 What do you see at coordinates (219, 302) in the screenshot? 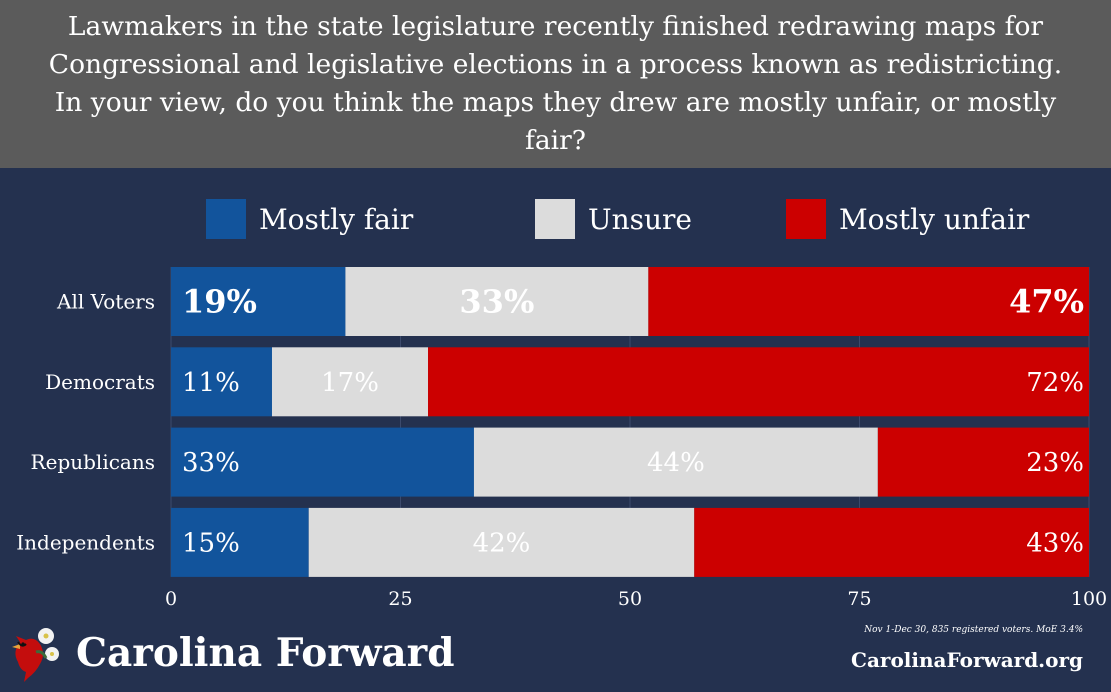
I see `data-label: 19%` at bounding box center [219, 302].